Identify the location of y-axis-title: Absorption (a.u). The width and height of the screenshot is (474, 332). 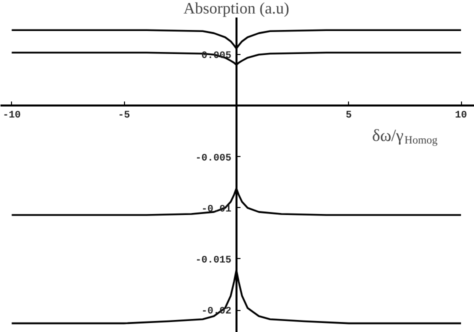
(237, 9).